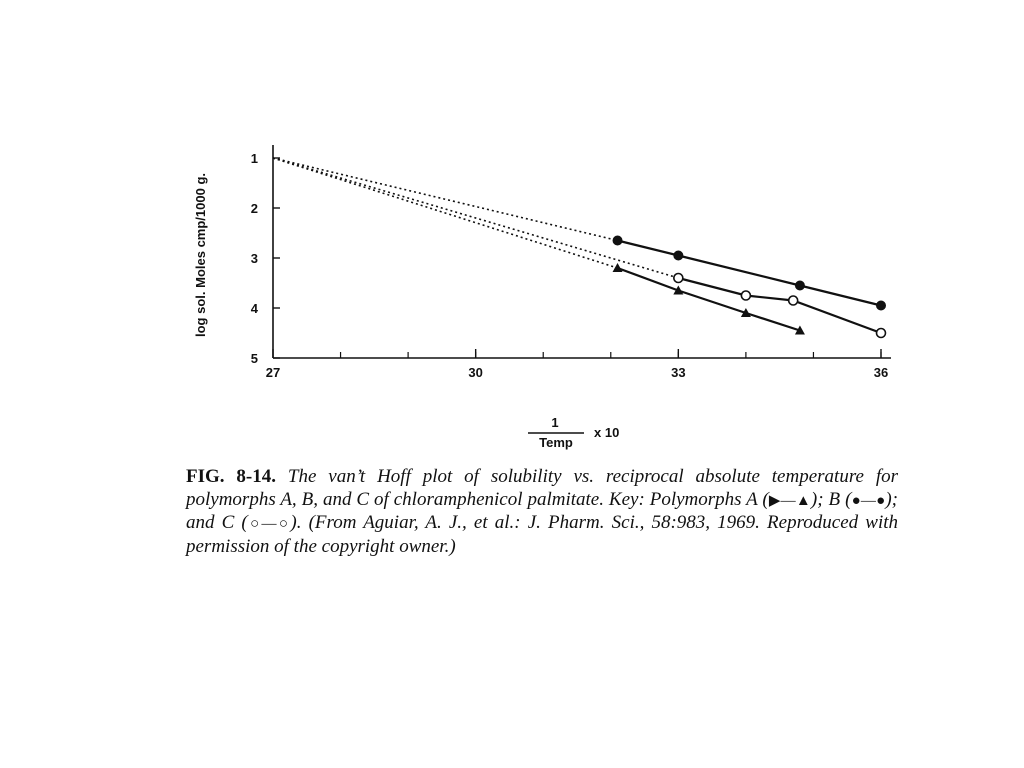 The height and width of the screenshot is (768, 1024). I want to click on y-tick-label: 5, so click(254, 358).